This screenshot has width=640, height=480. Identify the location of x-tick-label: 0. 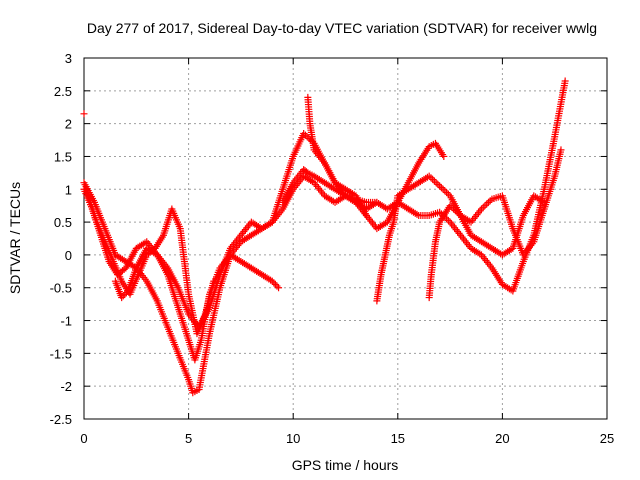
(83, 438).